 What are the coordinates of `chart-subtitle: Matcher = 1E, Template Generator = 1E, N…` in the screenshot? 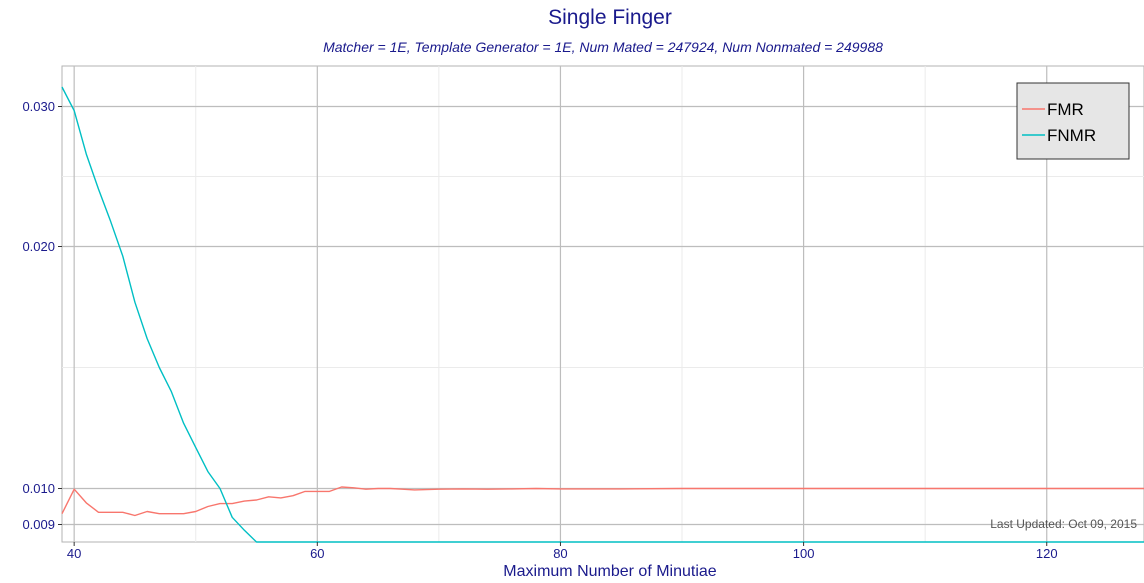 It's located at (603, 47).